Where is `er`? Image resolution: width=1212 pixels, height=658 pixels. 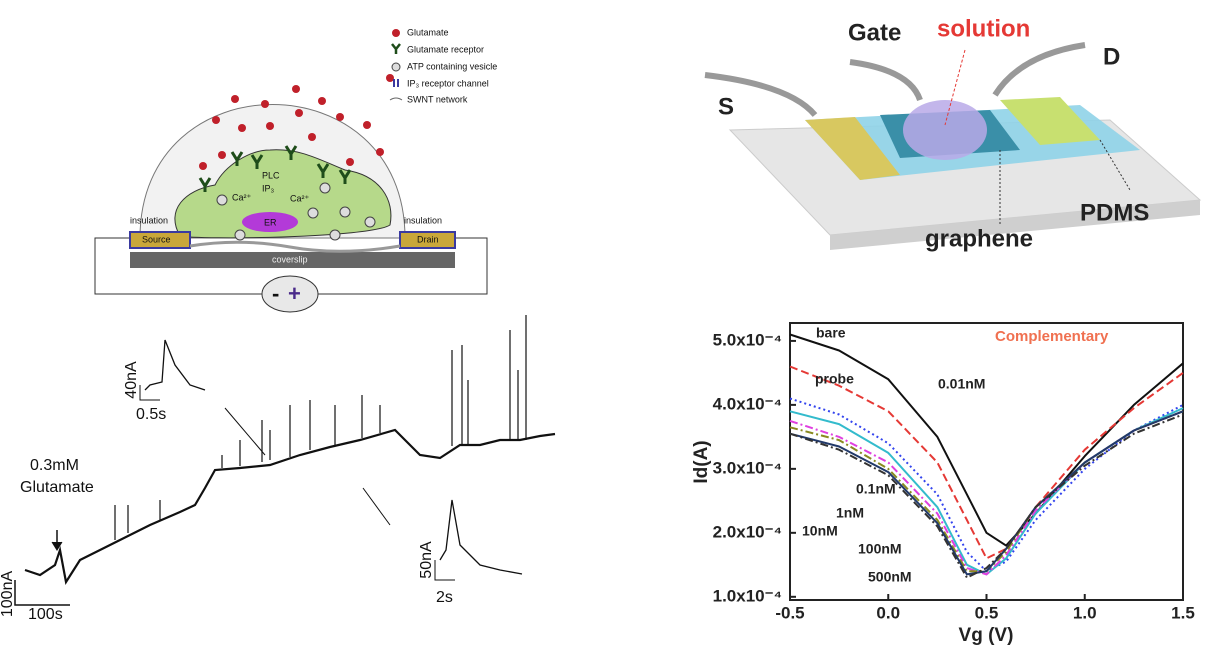
er is located at coordinates (270, 222).